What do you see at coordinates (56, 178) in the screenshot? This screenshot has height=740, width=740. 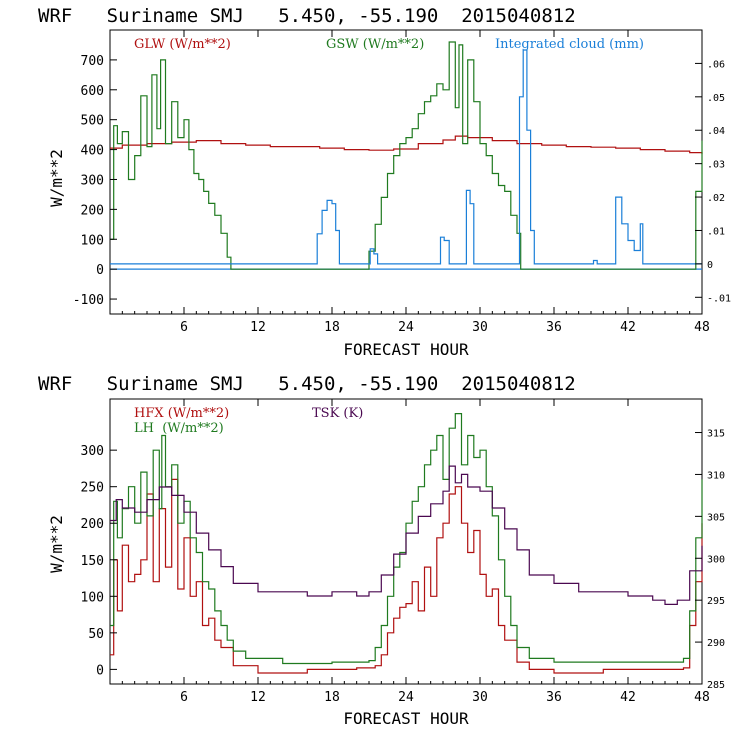 I see `top-y-axis-label: W/m**2` at bounding box center [56, 178].